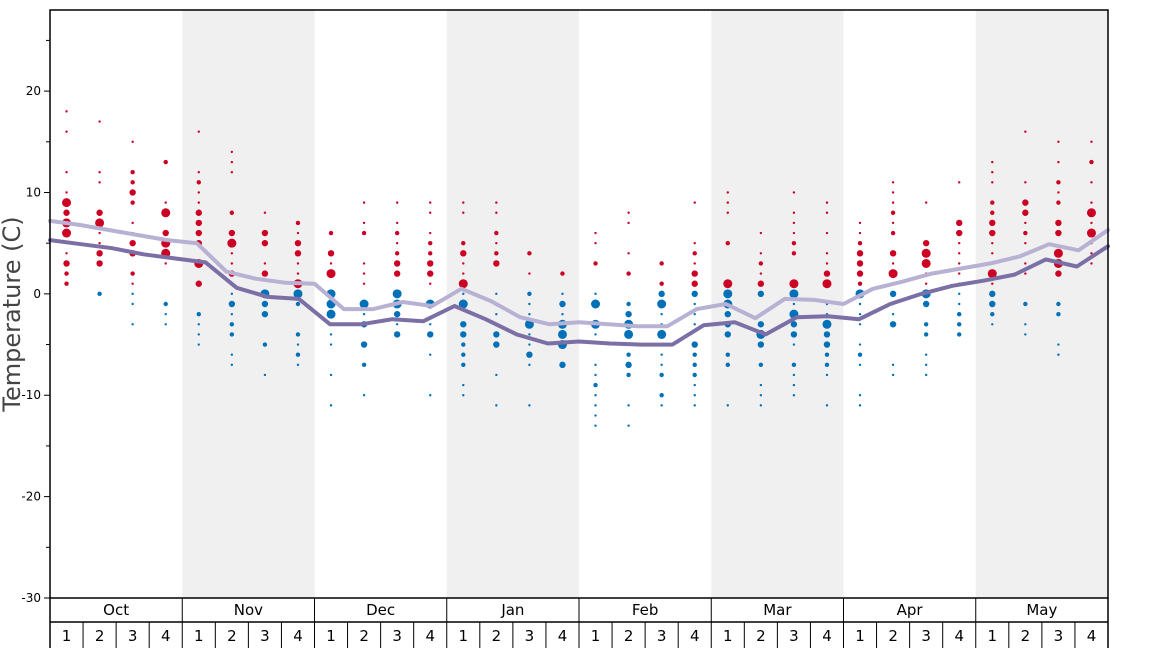  I want to click on week-label: 4, so click(827, 636).